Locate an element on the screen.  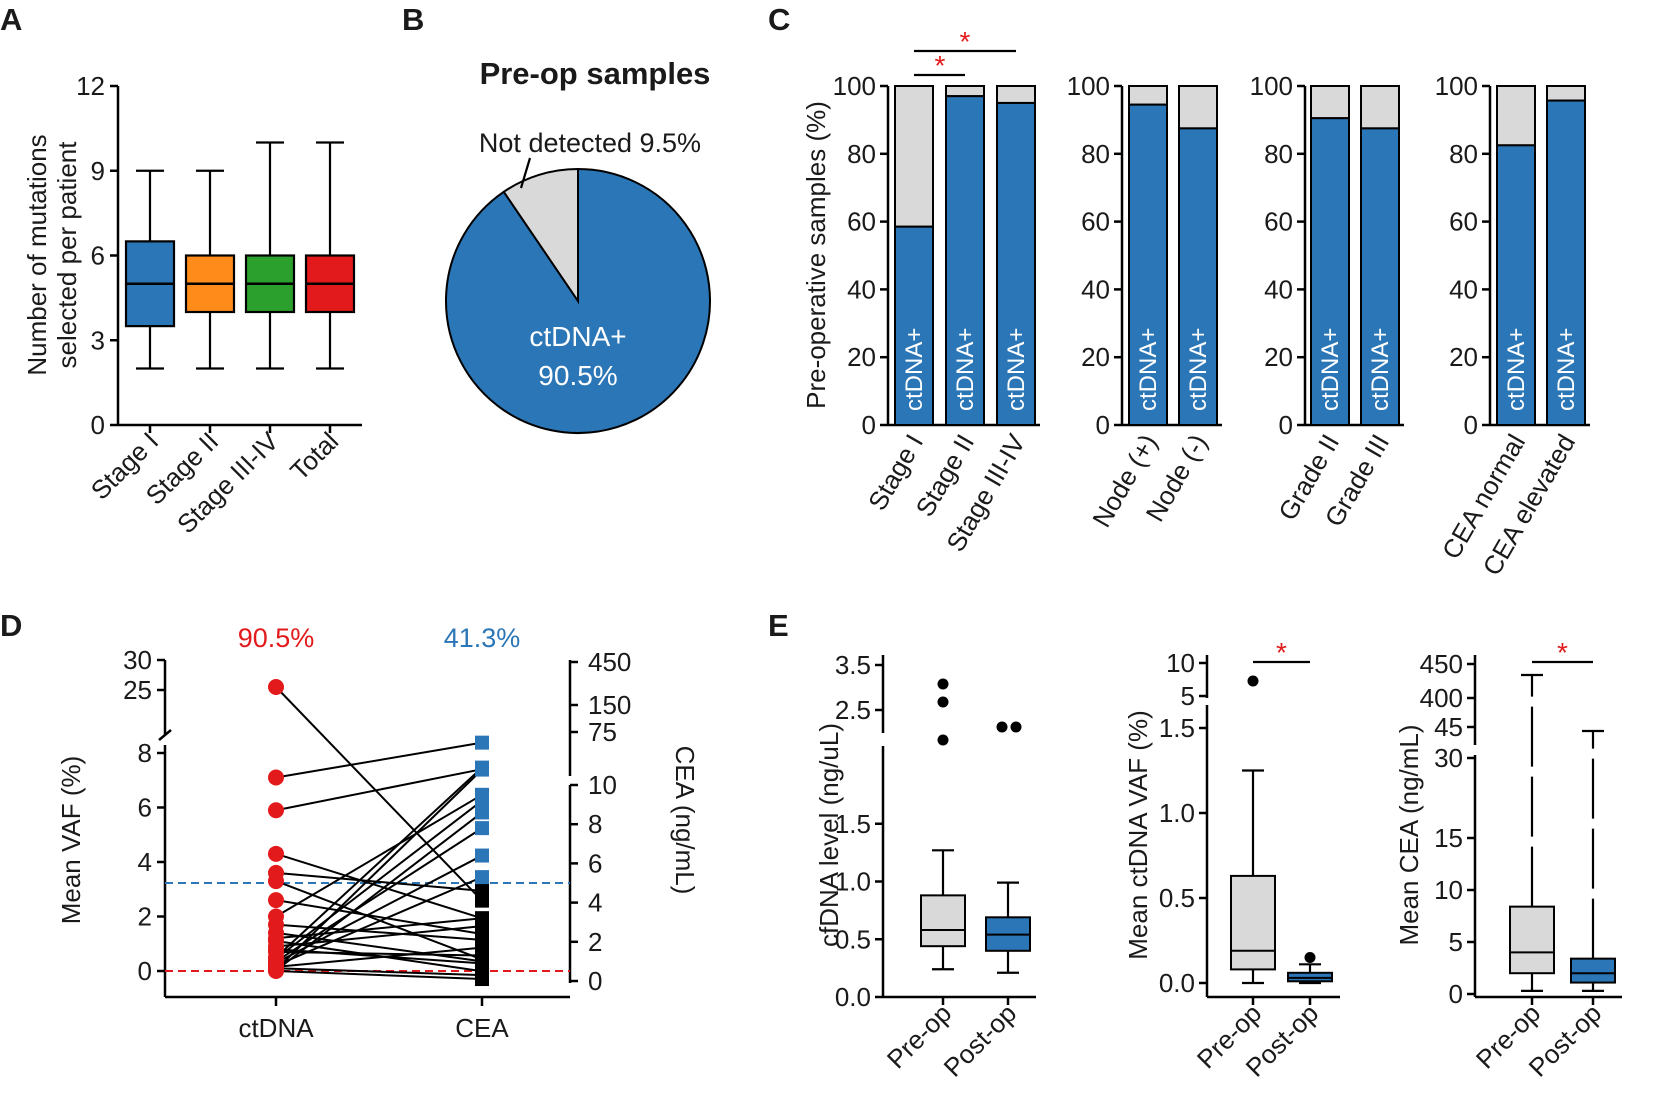
y-tick-label: 2.5 is located at coordinates (853, 710).